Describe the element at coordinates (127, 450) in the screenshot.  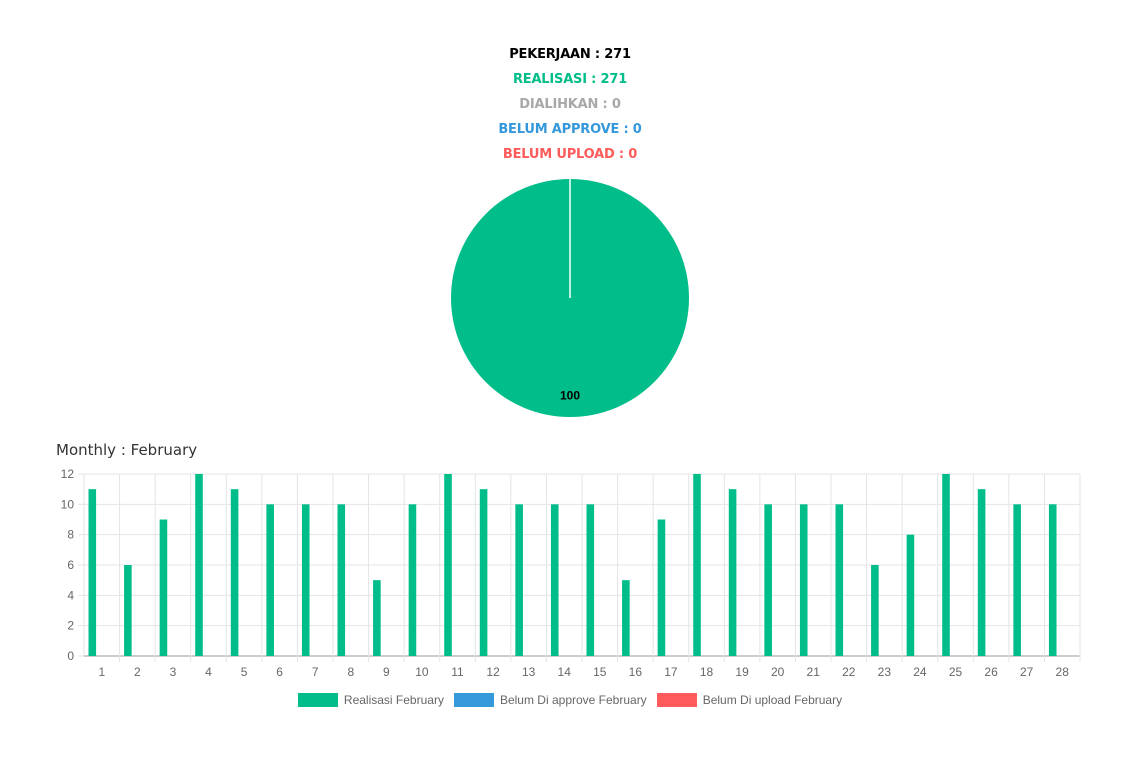
I see `monthly-chart-title: Monthly : February` at that location.